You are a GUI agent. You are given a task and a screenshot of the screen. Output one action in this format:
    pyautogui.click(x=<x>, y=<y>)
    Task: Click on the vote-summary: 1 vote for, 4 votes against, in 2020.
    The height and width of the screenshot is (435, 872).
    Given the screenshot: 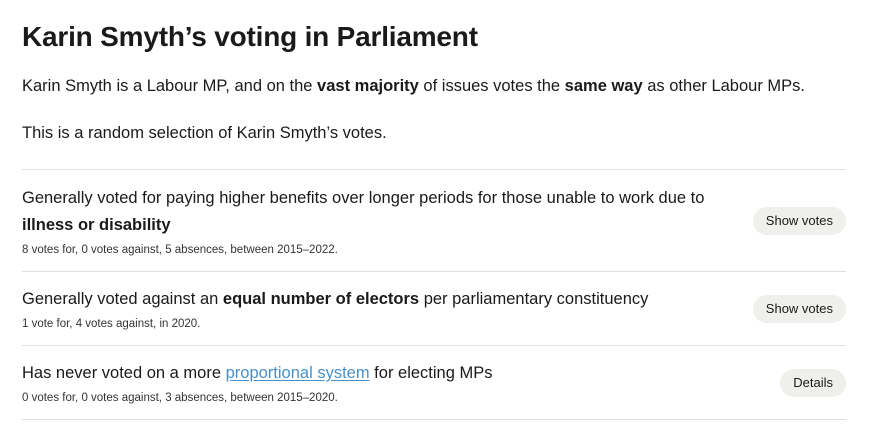 What is the action you would take?
    pyautogui.click(x=111, y=323)
    